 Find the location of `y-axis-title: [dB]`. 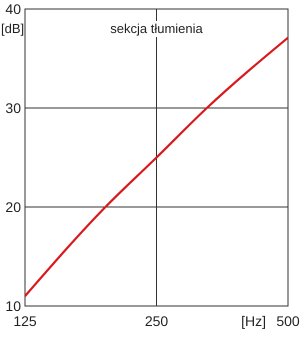

y-axis-title: [dB] is located at coordinates (12, 28).